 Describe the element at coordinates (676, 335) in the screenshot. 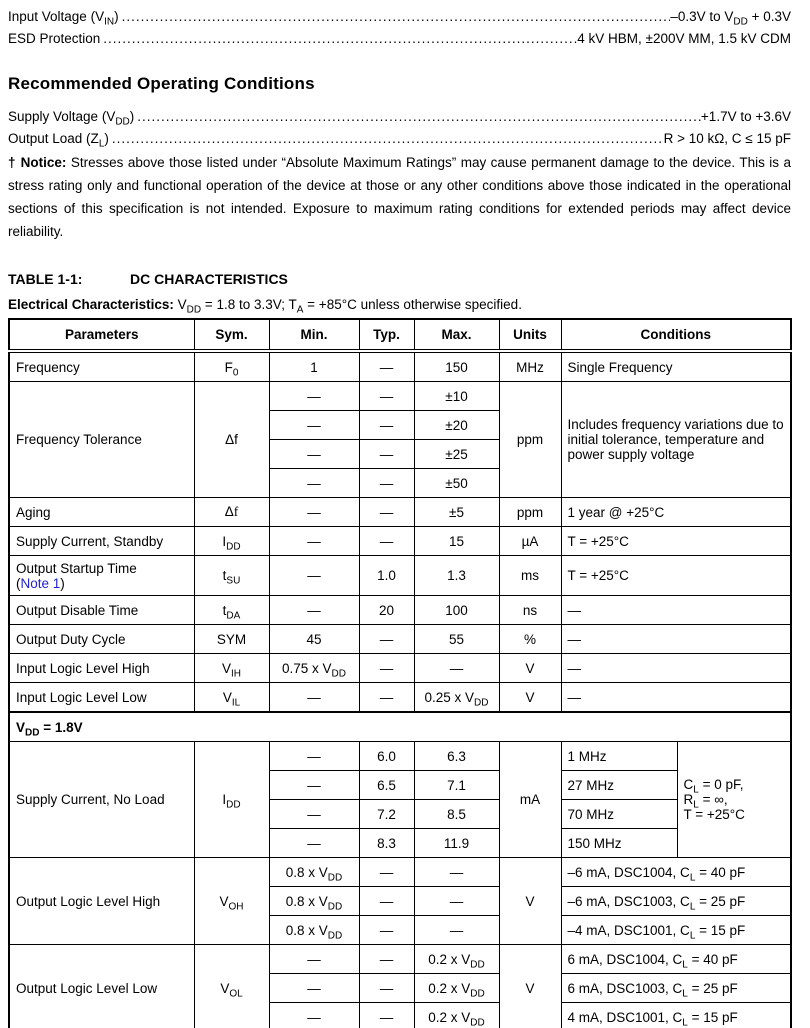

I see `column-header: Conditions` at that location.